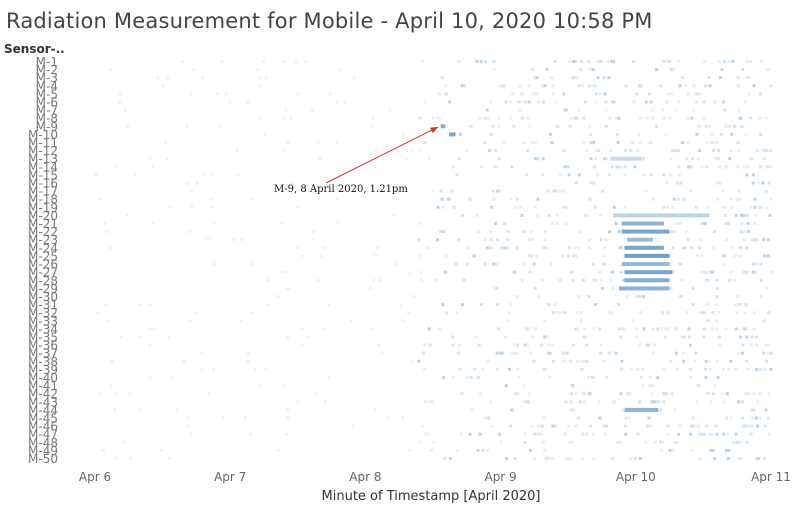 Image resolution: width=806 pixels, height=522 pixels. Describe the element at coordinates (43, 451) in the screenshot. I see `row-label: M-49` at that location.